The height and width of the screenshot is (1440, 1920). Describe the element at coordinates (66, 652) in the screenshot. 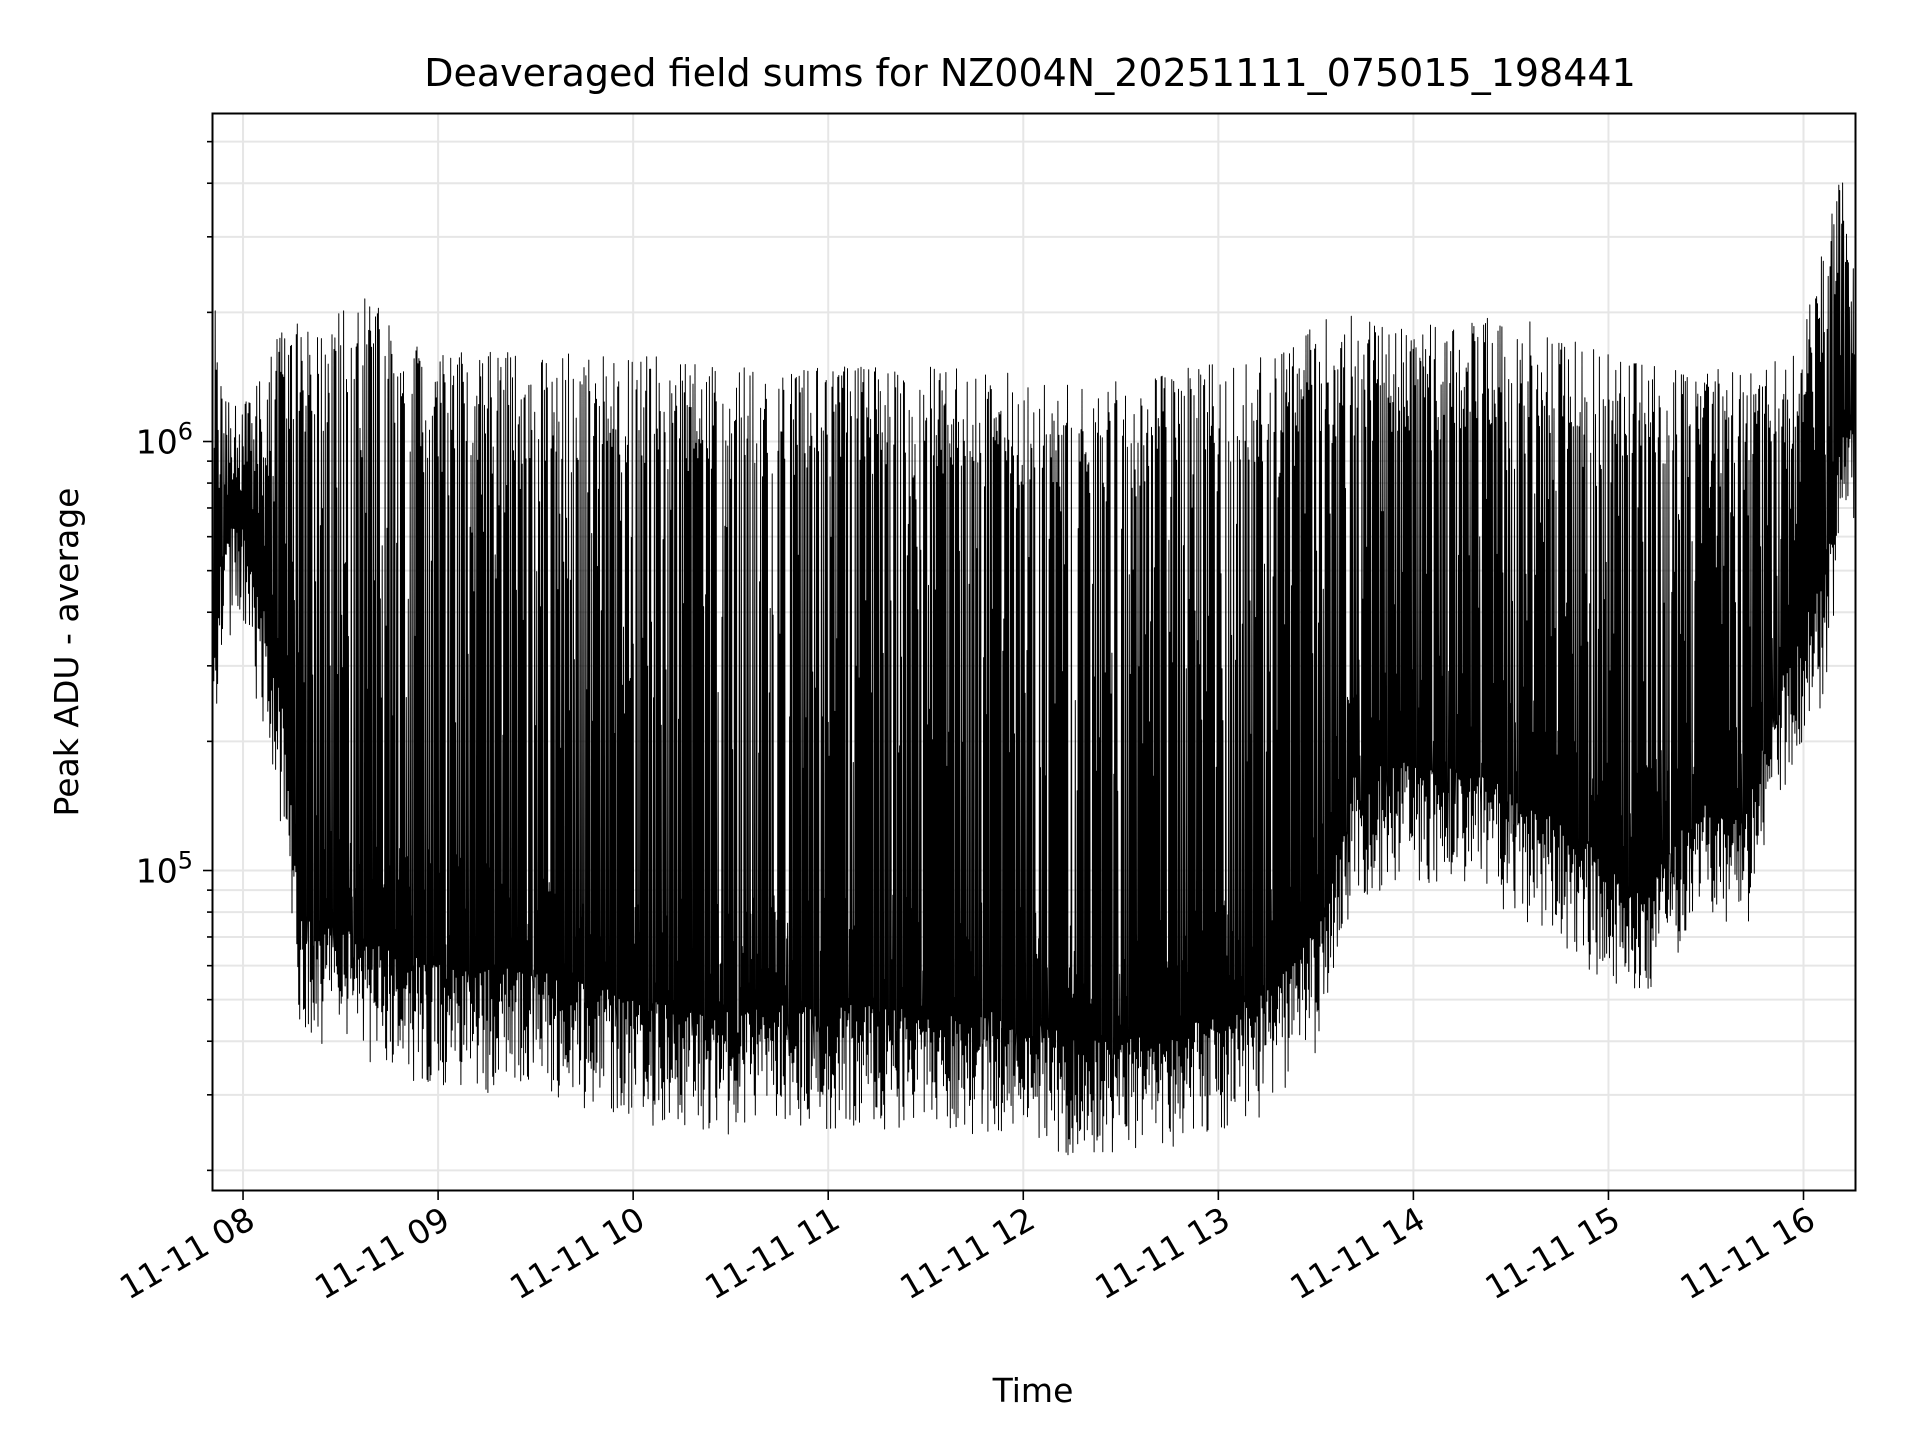

I see `y-axis-label: Peak ADU - average` at that location.